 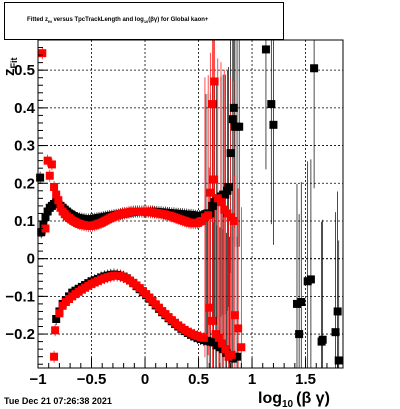 I want to click on y-axis-label: zFit, so click(x=10, y=67).